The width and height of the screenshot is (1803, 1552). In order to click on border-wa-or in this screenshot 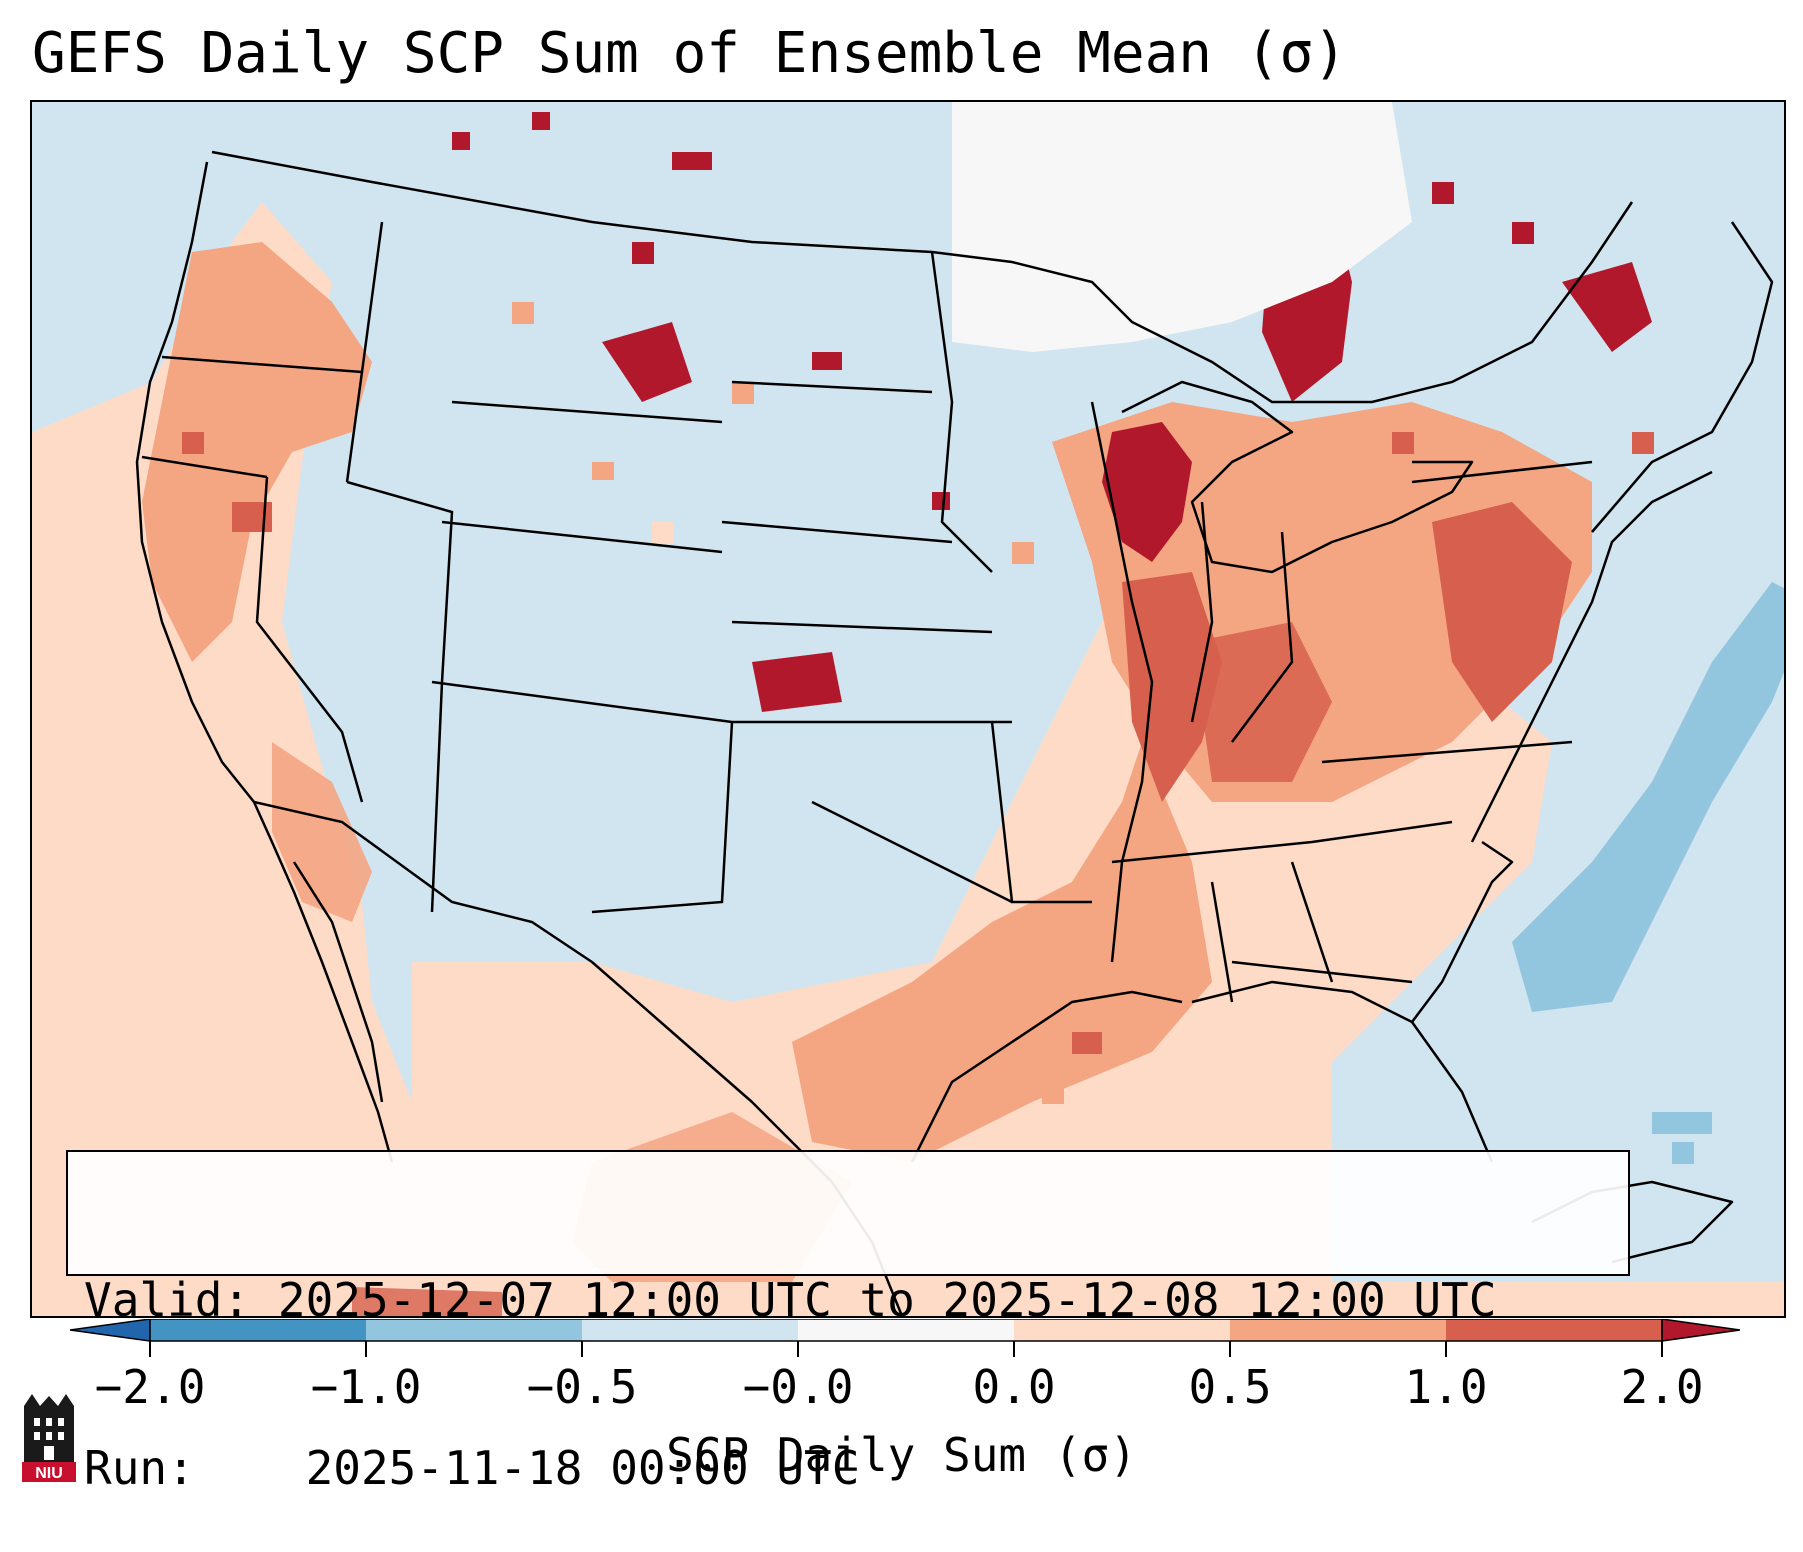, I will do `click(262, 364)`.